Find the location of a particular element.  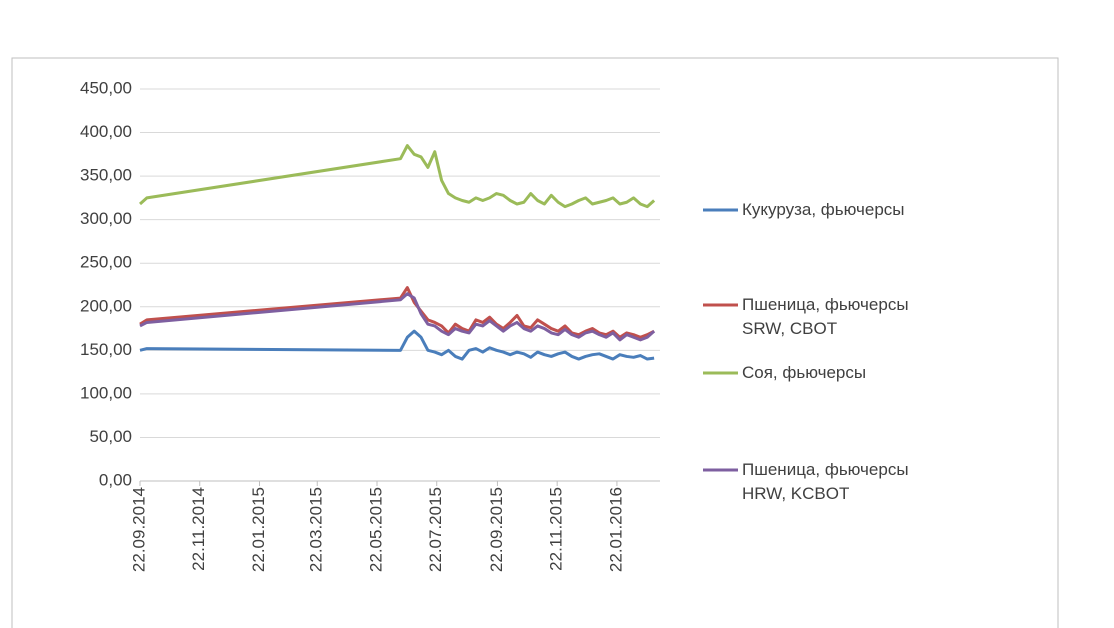

x-tick-label: 22.09.2014 is located at coordinates (138, 529).